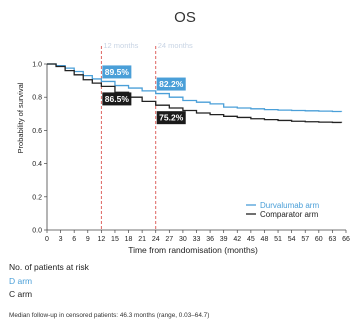 This screenshot has width=351, height=327. I want to click on annotations: 89.5% 82.2% 86.5% 75.2%, so click(144, 95).